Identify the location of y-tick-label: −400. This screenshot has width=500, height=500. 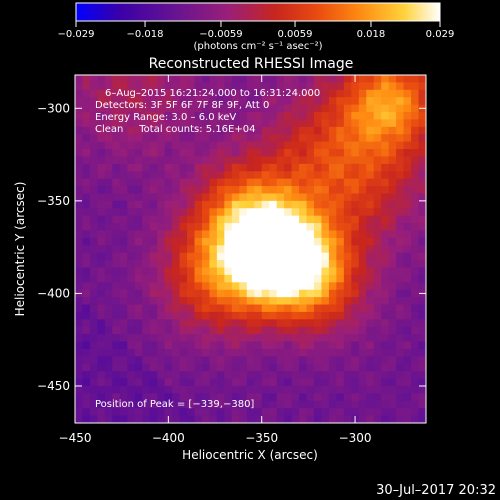
(53, 293).